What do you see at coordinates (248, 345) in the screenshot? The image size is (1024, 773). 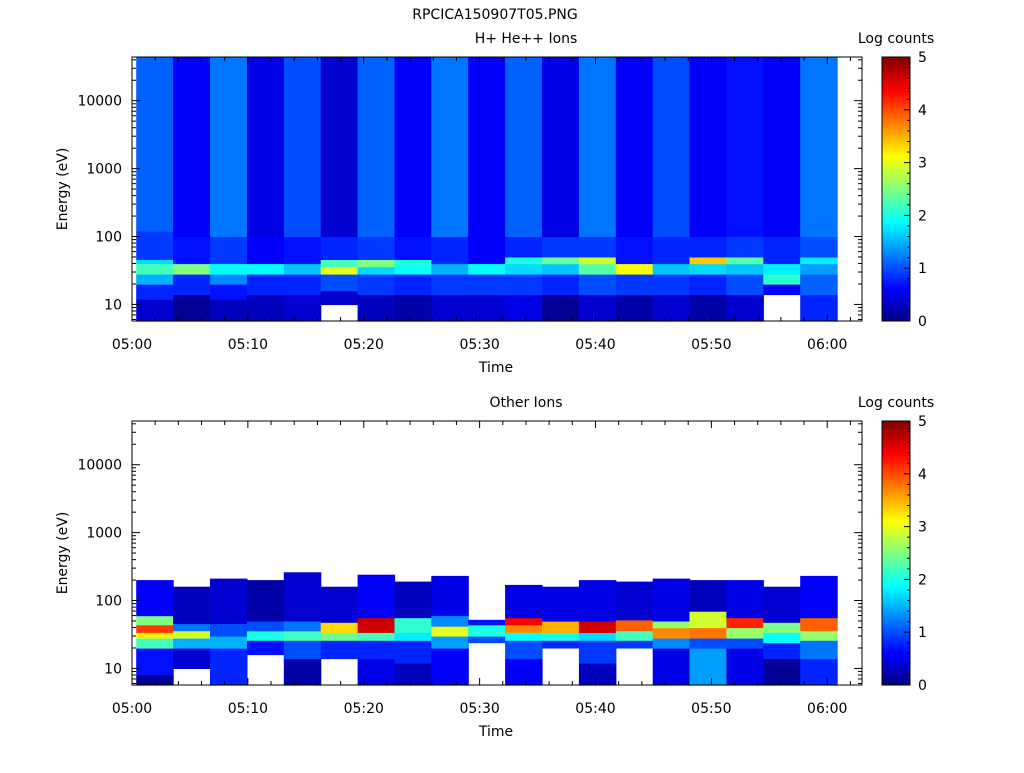 I see `x-tick-label: 05:10` at bounding box center [248, 345].